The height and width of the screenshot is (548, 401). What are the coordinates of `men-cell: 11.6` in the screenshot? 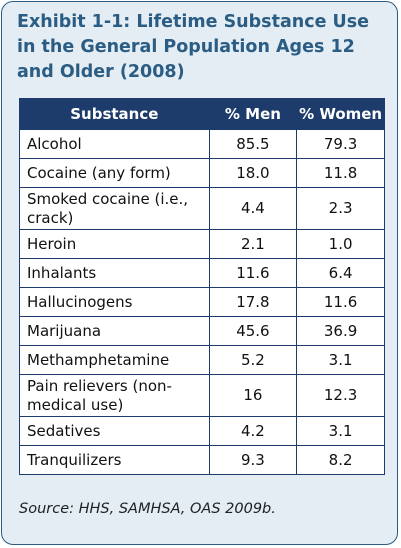 It's located at (253, 273).